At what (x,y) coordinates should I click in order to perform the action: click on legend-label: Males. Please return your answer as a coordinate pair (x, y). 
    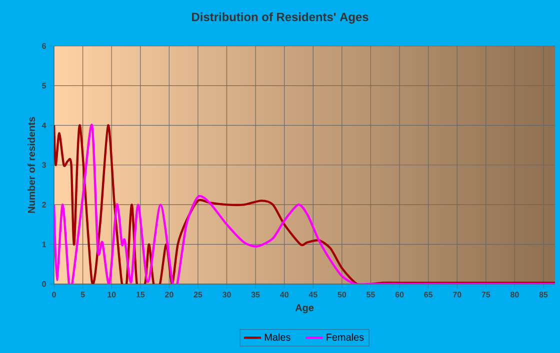
    Looking at the image, I should click on (277, 337).